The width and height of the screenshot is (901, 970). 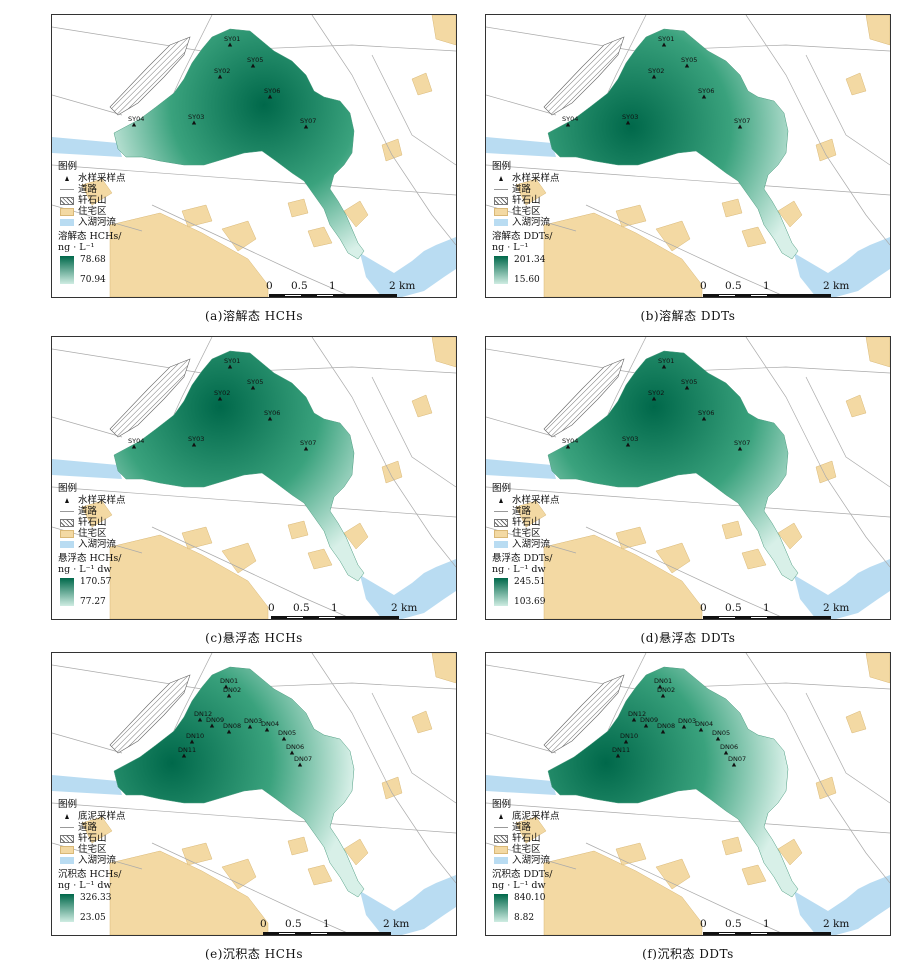 What do you see at coordinates (117, 908) in the screenshot?
I see `color-ramp: 326.33 23.05` at bounding box center [117, 908].